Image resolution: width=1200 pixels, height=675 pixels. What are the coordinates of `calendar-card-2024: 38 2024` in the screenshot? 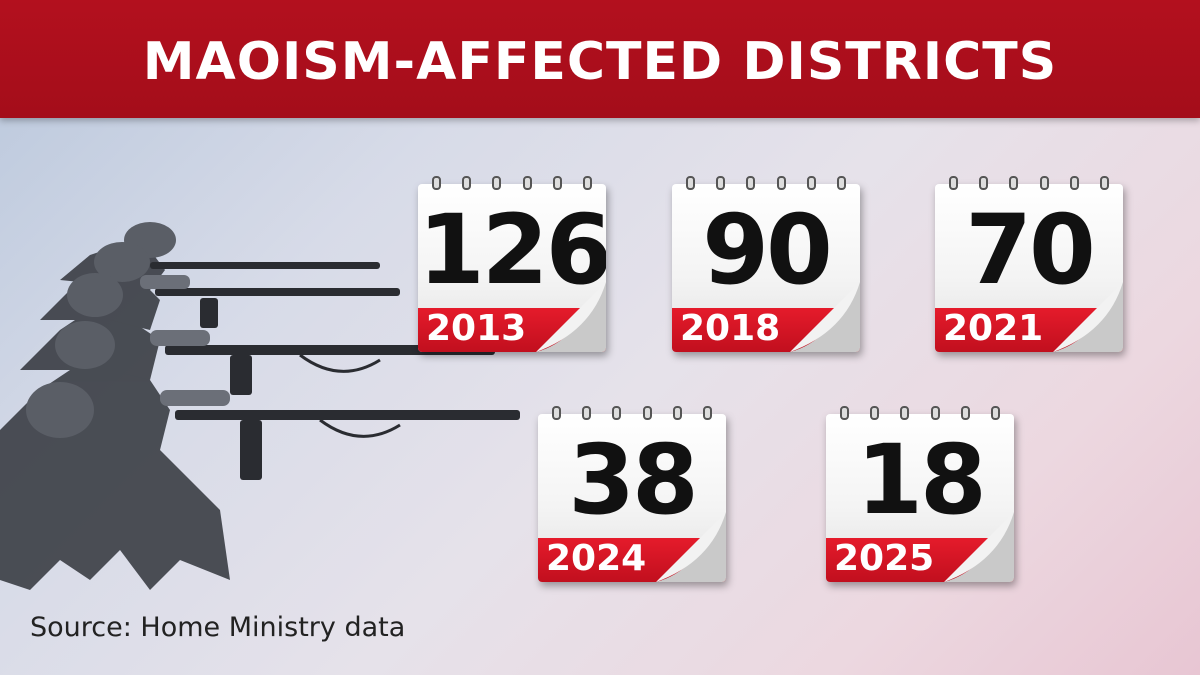 It's located at (632, 496).